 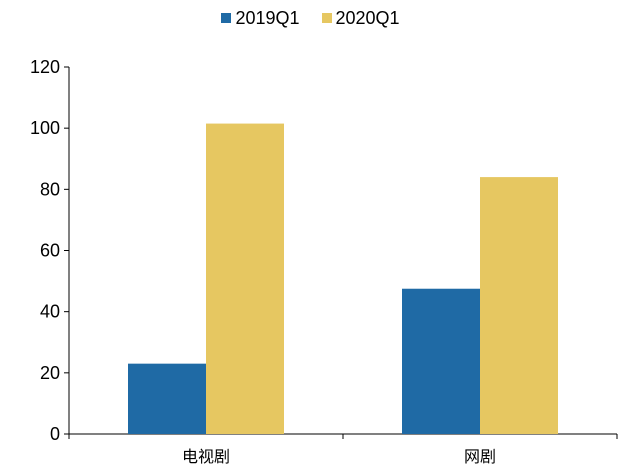 What do you see at coordinates (367, 18) in the screenshot?
I see `legend-label-2020q1: 2020Q1` at bounding box center [367, 18].